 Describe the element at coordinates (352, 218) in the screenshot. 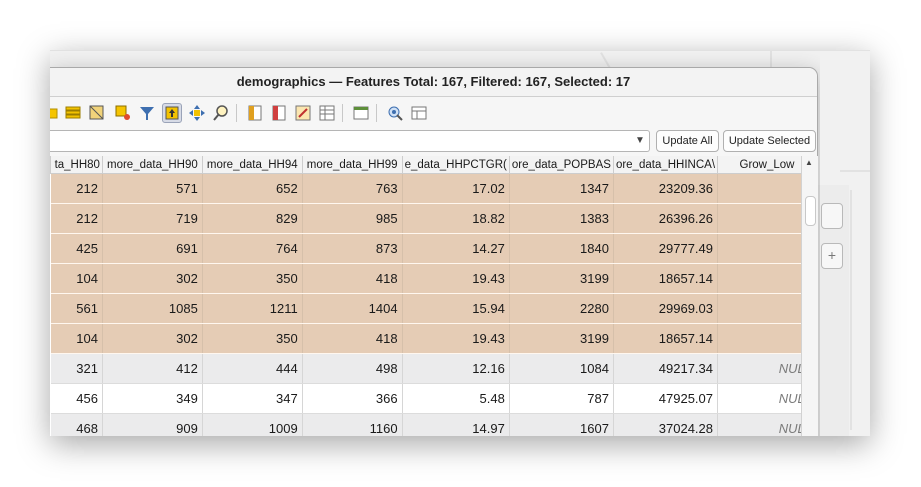

I see `table-cell: 985` at that location.